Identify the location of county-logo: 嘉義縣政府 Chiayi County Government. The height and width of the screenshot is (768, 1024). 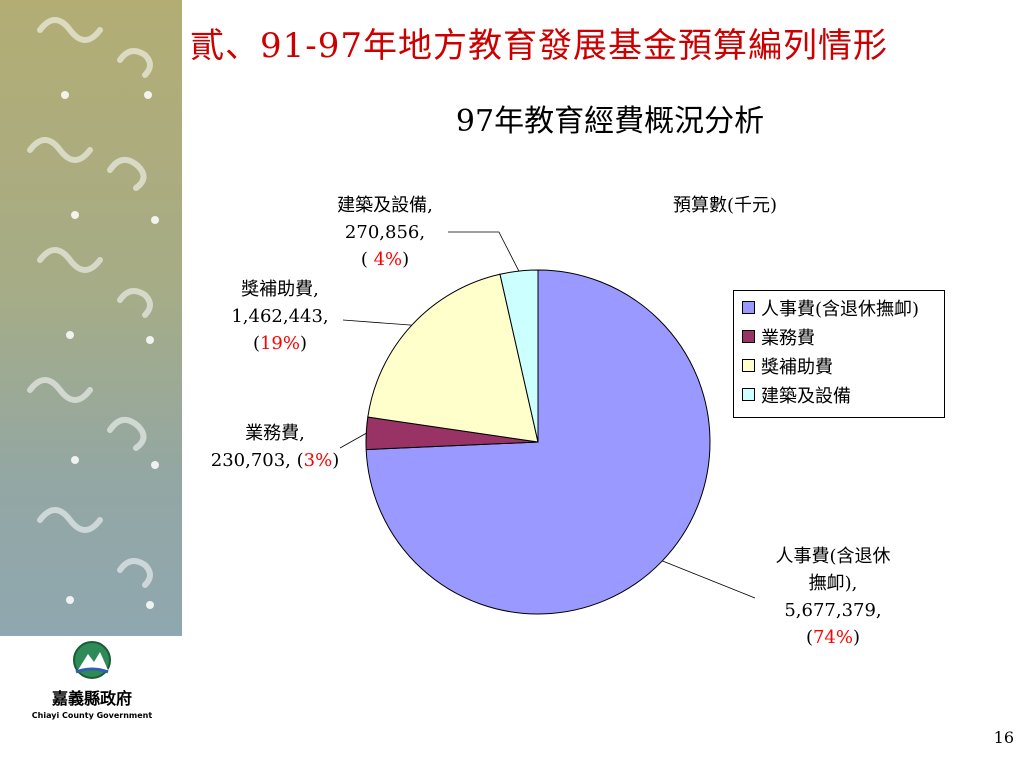
(92, 682).